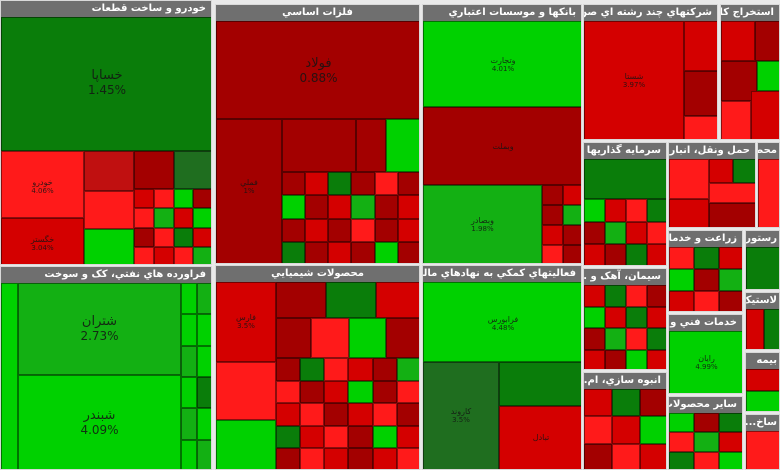 The image size is (780, 470). Describe the element at coordinates (42, 241) in the screenshot. I see `tile-khgostar: خگستر 3.04%` at that location.